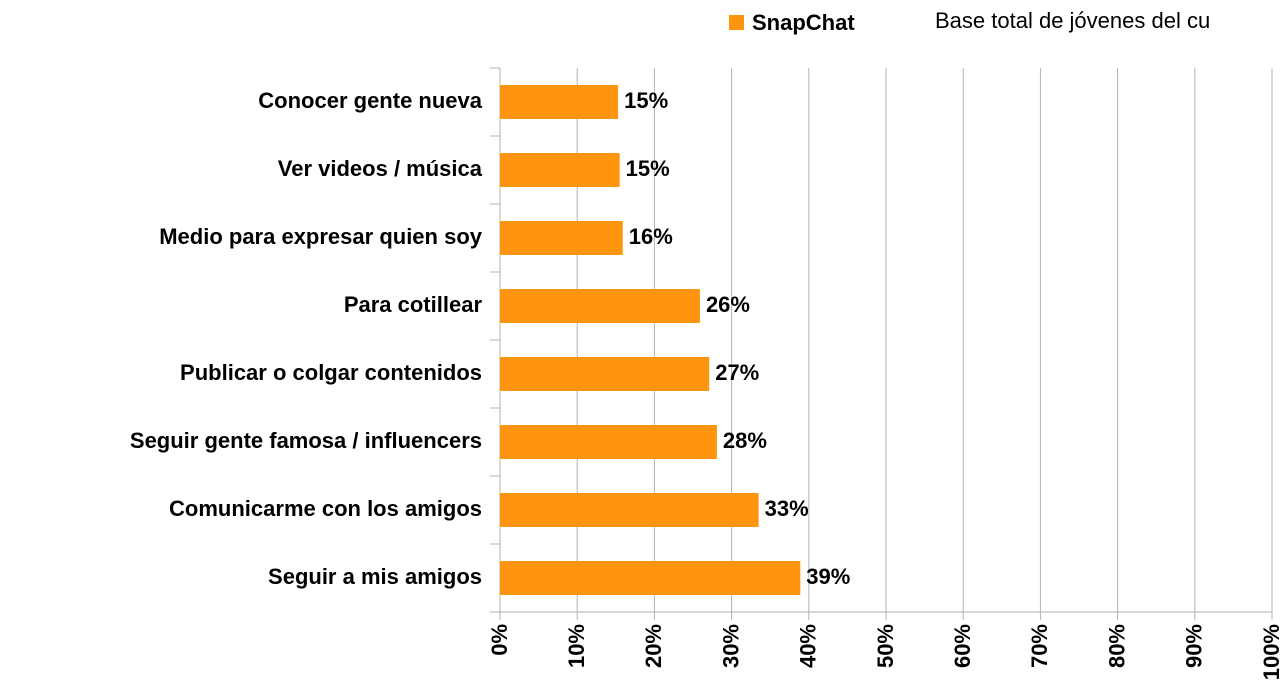 The height and width of the screenshot is (696, 1282). I want to click on x-tick-label: 50%, so click(885, 646).